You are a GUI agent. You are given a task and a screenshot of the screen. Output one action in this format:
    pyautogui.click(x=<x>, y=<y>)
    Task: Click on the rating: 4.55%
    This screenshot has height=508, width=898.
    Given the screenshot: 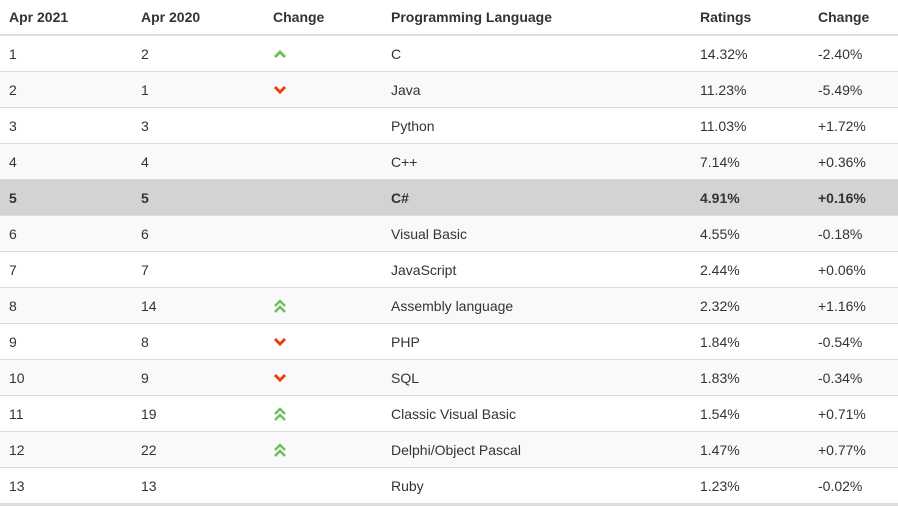 What is the action you would take?
    pyautogui.click(x=750, y=233)
    